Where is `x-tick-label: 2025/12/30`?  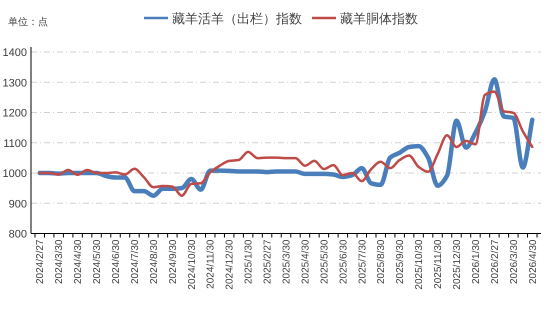
x-tick-label: 2025/12/30 is located at coordinates (457, 264).